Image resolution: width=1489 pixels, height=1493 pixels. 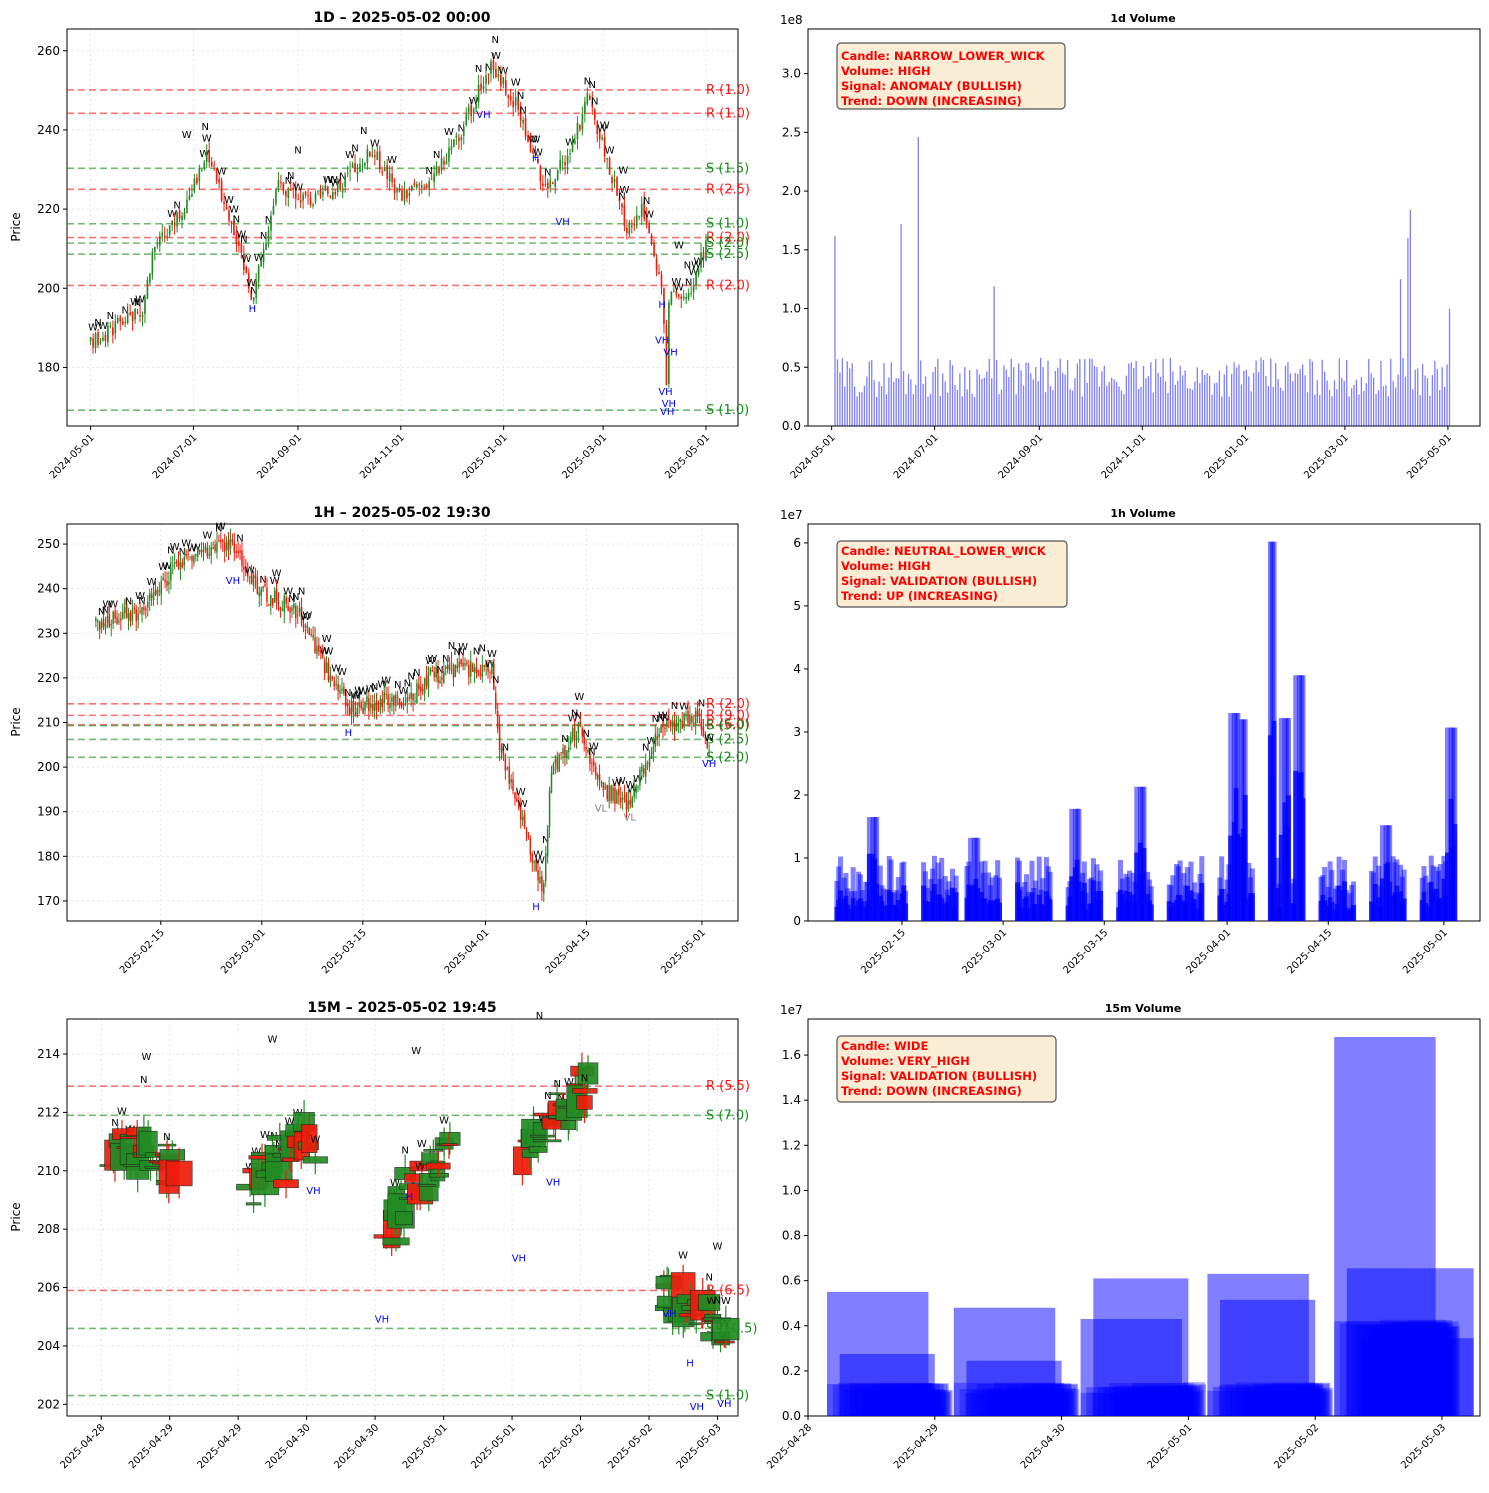 I want to click on scale-15m-volume: 1e7, so click(x=791, y=1010).